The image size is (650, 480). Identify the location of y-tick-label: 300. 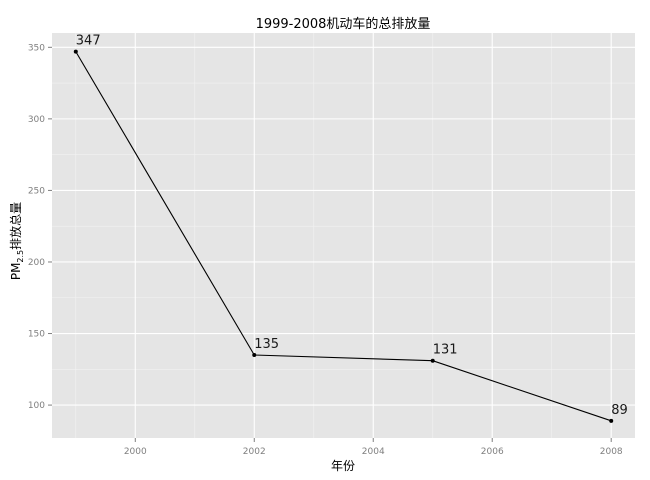
(36, 120).